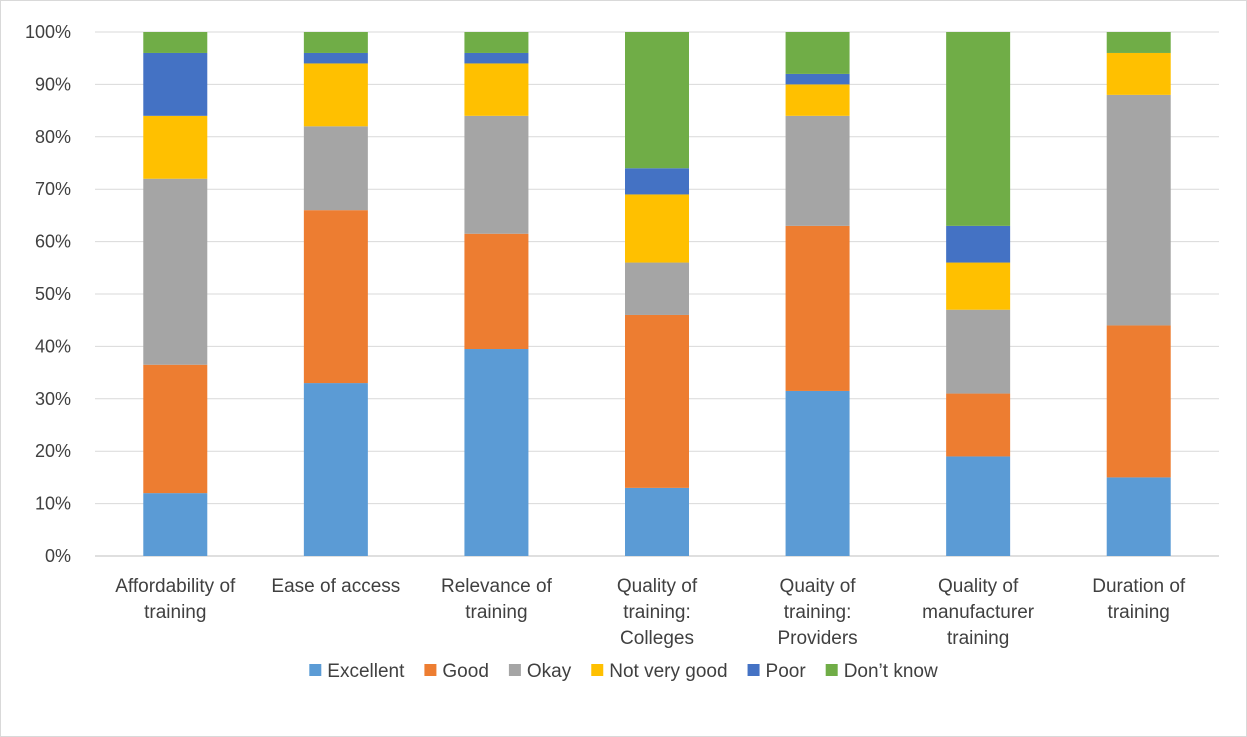  I want to click on y-axis-ticks: 0% 10% 20% 30% 40% 50% 60% 70% 80% 90% 100%, so click(48, 294).